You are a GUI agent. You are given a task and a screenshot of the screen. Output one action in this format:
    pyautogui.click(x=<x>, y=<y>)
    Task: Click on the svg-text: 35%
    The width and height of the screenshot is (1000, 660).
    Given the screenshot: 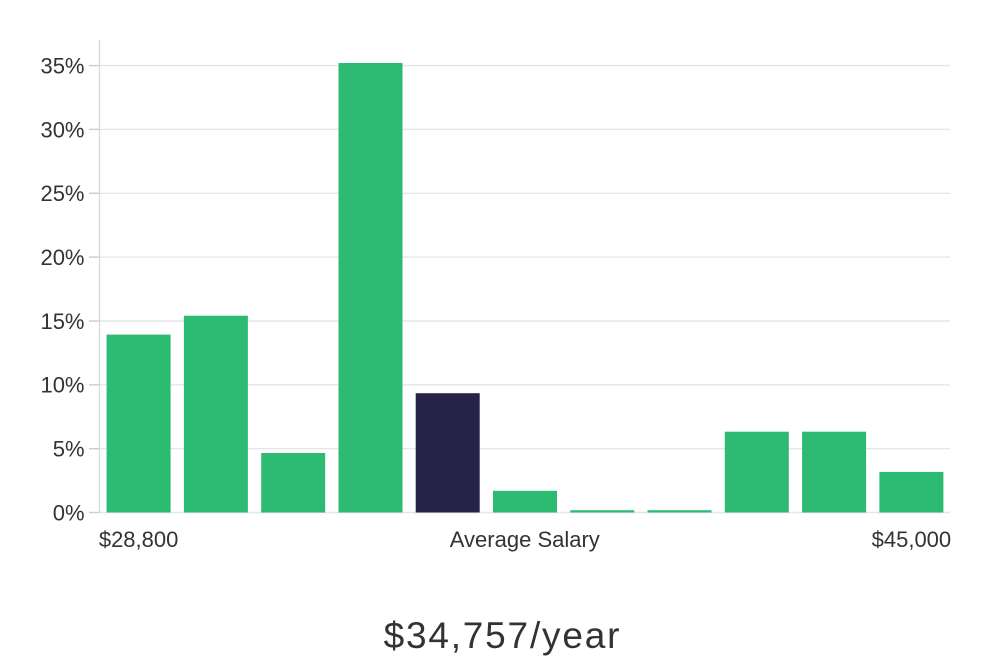 What is the action you would take?
    pyautogui.click(x=62, y=66)
    